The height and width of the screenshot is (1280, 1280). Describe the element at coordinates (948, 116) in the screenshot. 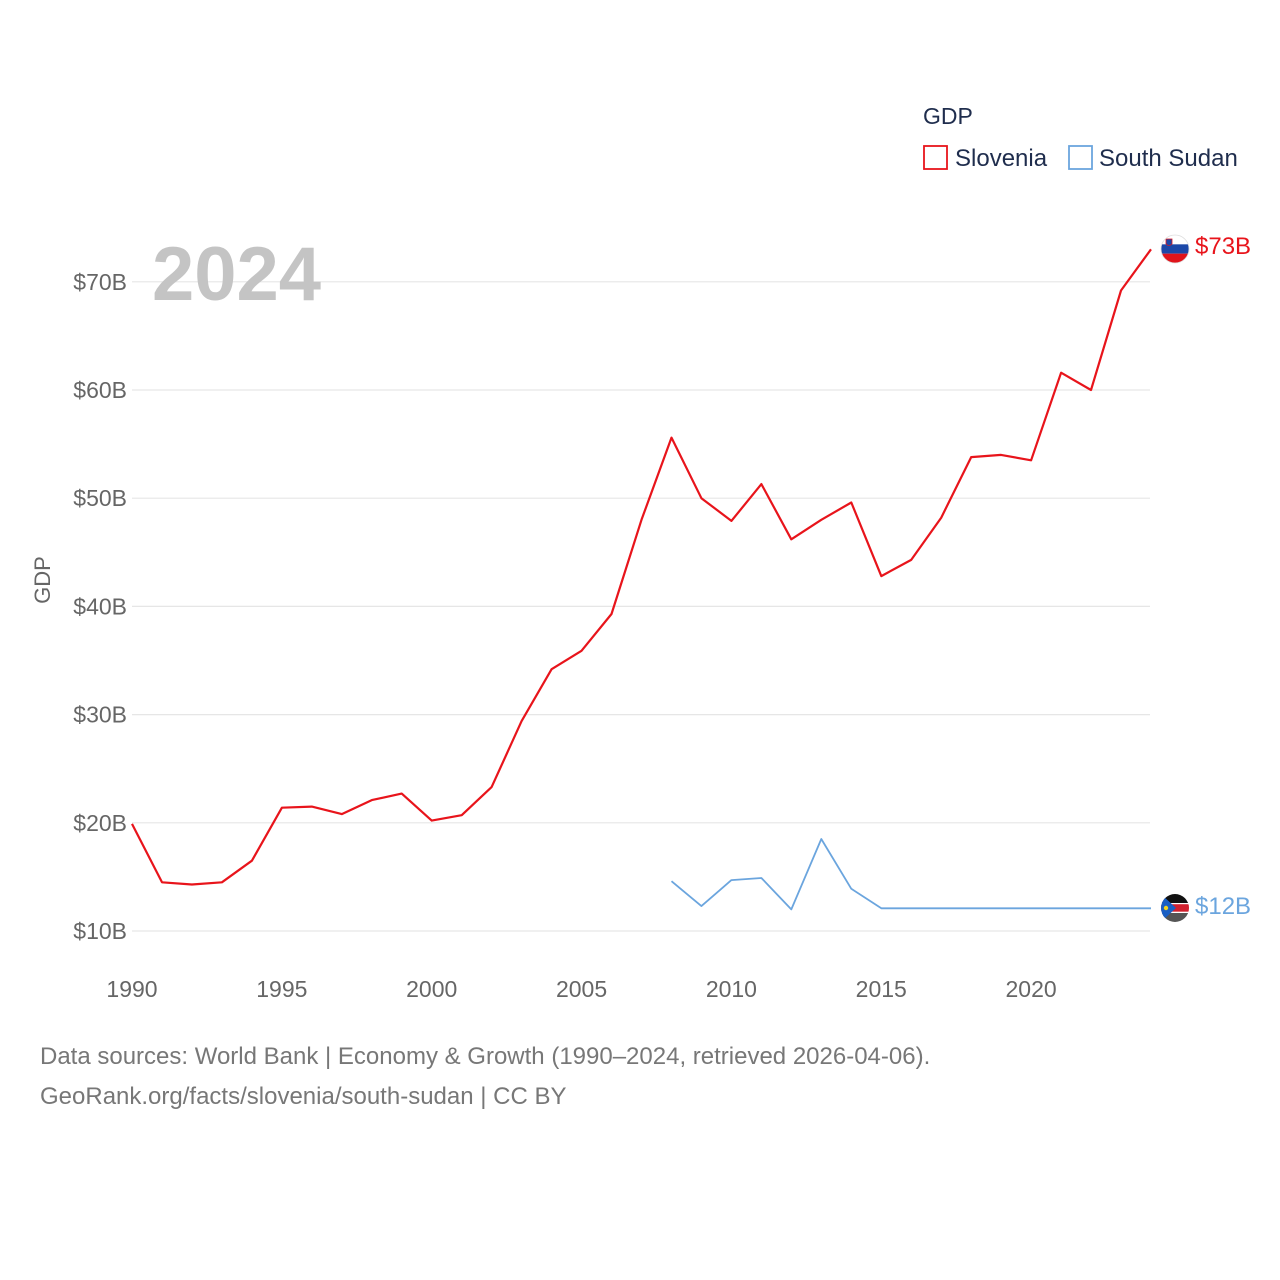

I see `legend-title: GDP` at that location.